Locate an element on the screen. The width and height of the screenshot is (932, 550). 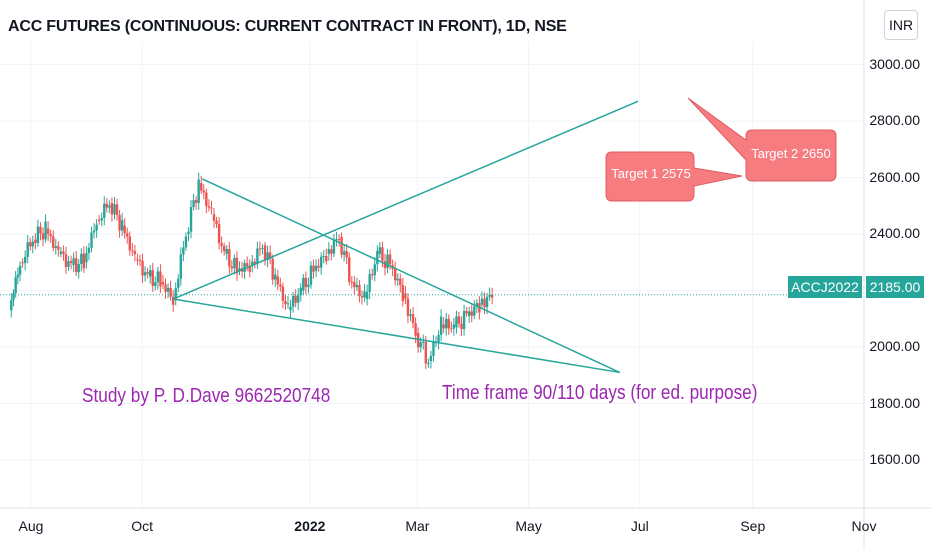
time-tick-label: Mar is located at coordinates (417, 526).